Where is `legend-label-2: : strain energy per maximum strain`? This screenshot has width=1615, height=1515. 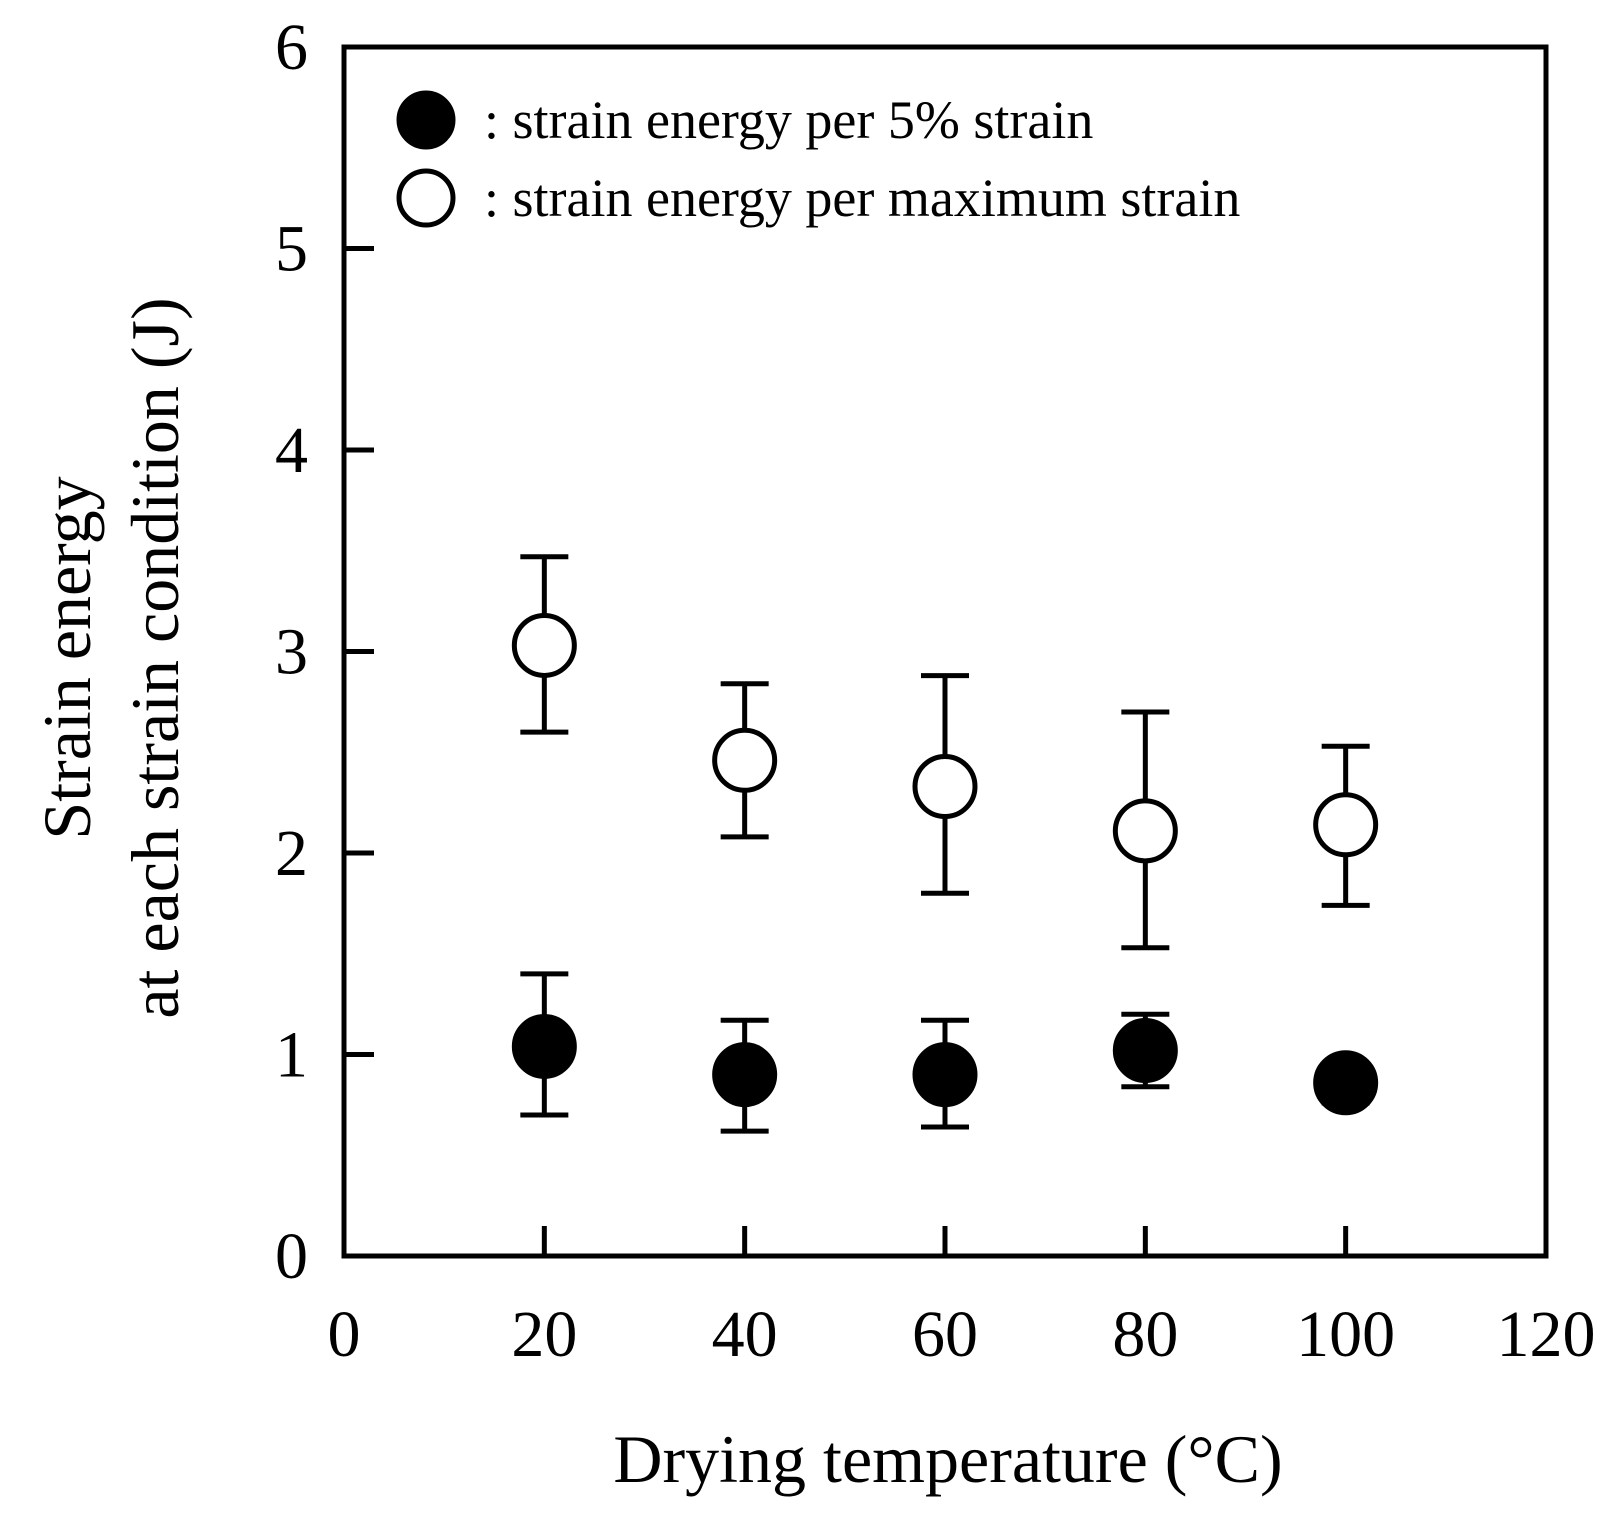
legend-label-2: : strain energy per maximum strain is located at coordinates (862, 198).